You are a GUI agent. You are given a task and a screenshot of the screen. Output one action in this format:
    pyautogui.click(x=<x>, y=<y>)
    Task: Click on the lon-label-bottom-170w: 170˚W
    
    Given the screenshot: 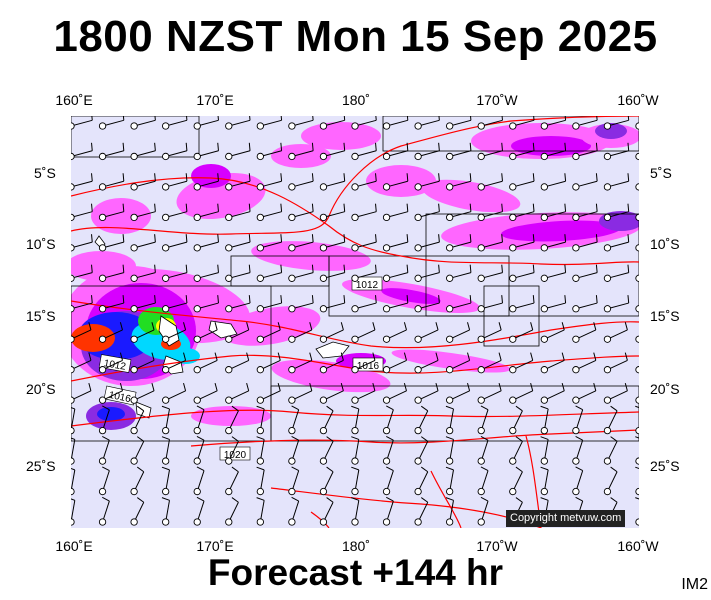 What is the action you would take?
    pyautogui.click(x=497, y=546)
    